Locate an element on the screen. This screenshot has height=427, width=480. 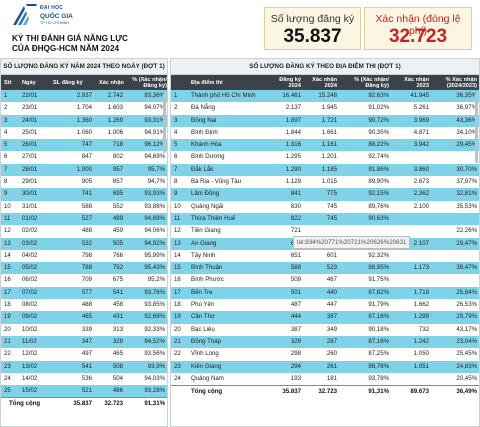
cell-date: 04/02 is located at coordinates (30, 255).